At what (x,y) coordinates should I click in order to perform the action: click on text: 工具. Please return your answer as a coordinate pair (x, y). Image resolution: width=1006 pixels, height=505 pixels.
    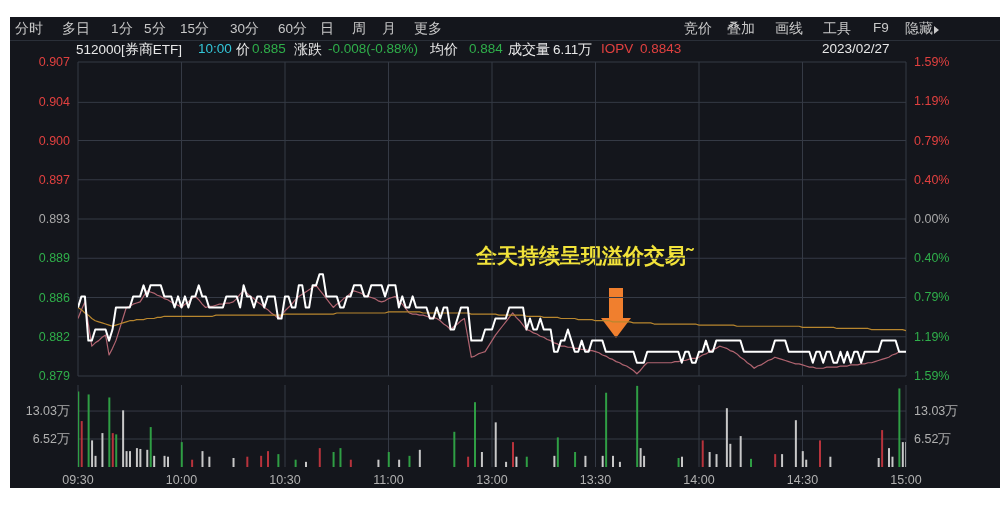
    Looking at the image, I should click on (837, 28).